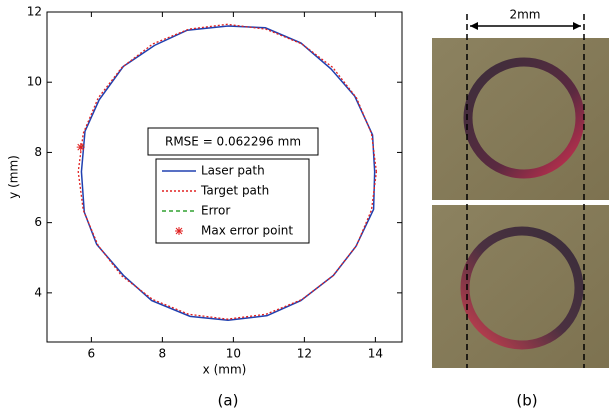  What do you see at coordinates (38, 152) in the screenshot?
I see `y-tick-label: 8` at bounding box center [38, 152].